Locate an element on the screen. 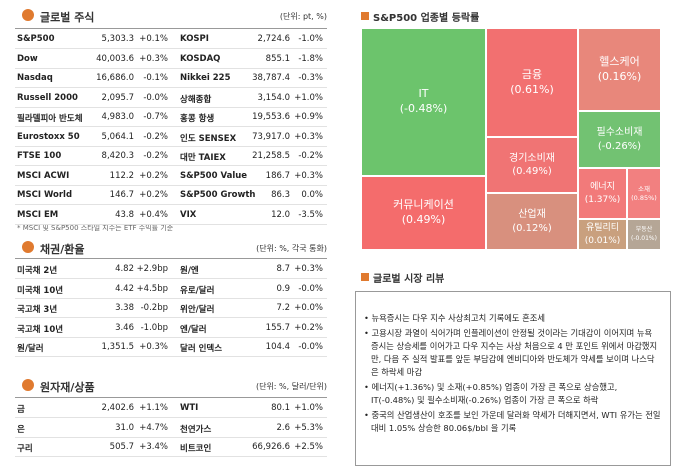 The width and height of the screenshot is (681, 476). label: 구리 is located at coordinates (25, 449).